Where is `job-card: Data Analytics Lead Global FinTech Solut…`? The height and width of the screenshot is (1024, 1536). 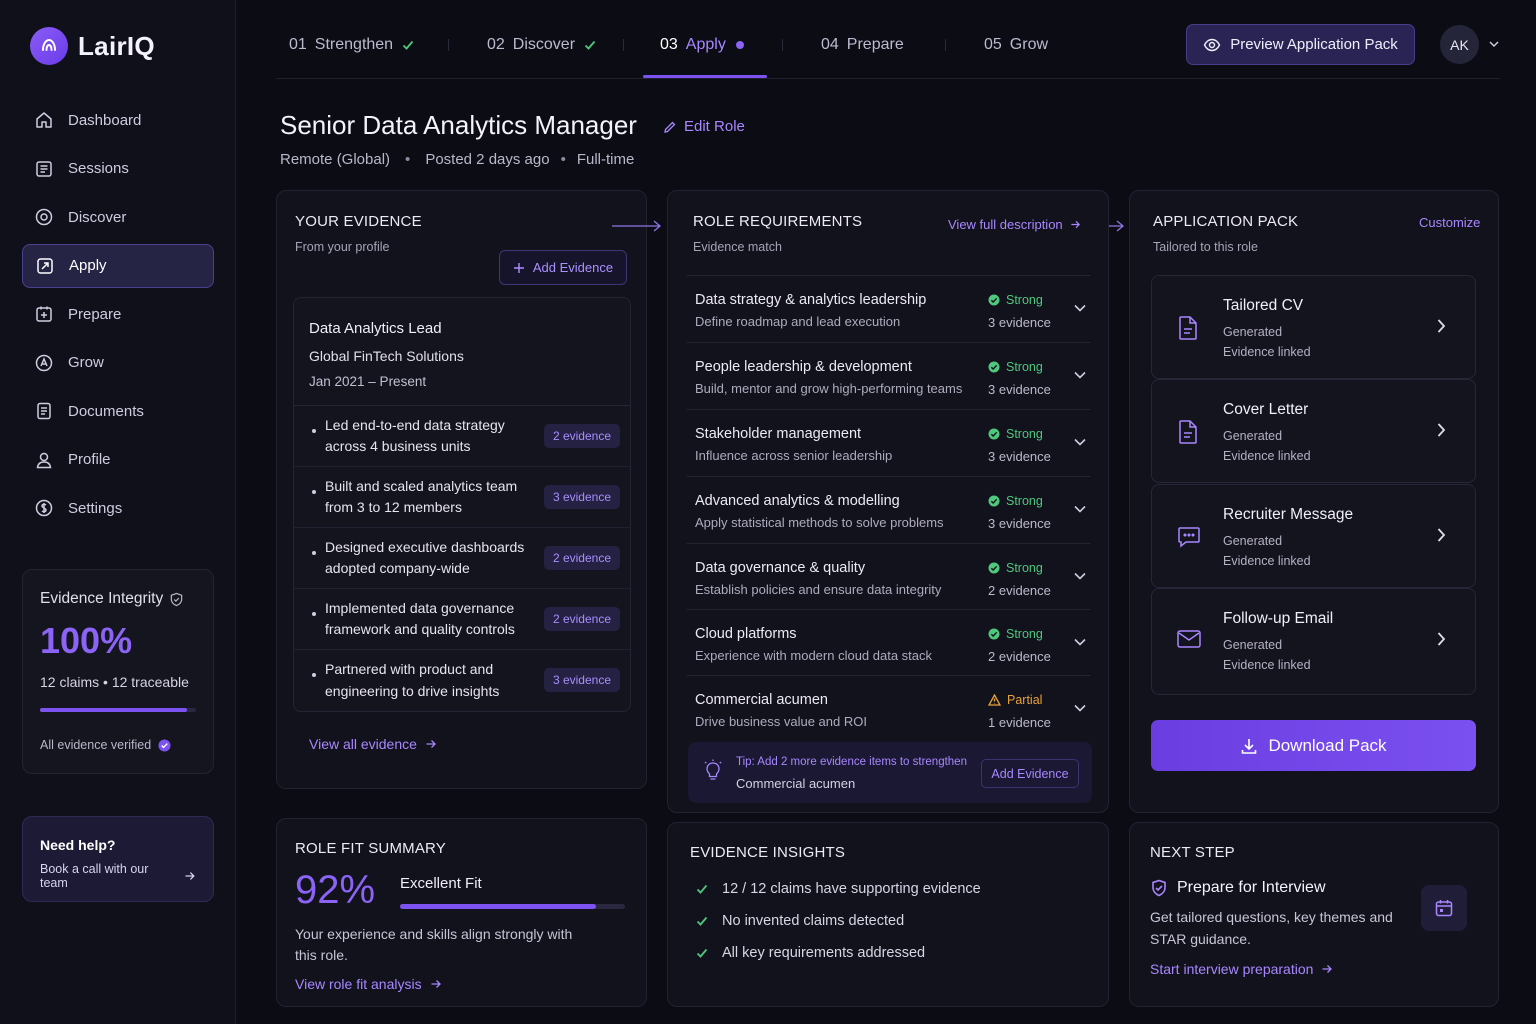 job-card: Data Analytics Lead Global FinTech Solut… is located at coordinates (462, 504).